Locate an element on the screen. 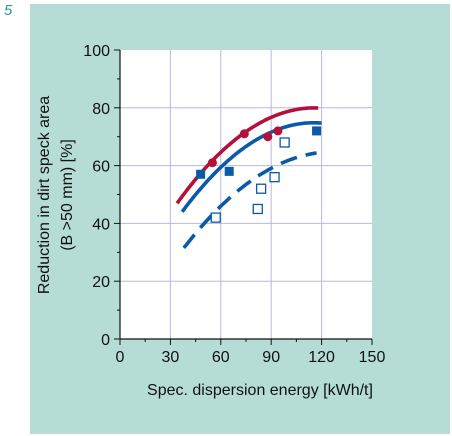  y-axis-title: Reduction in dirt speck area is located at coordinates (44, 195).